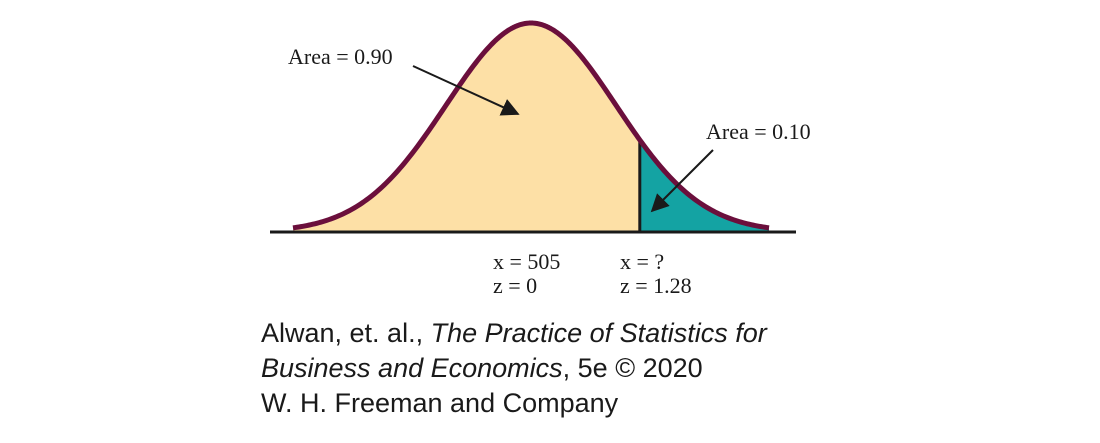  I want to click on area-left-region, so click(466, 127).